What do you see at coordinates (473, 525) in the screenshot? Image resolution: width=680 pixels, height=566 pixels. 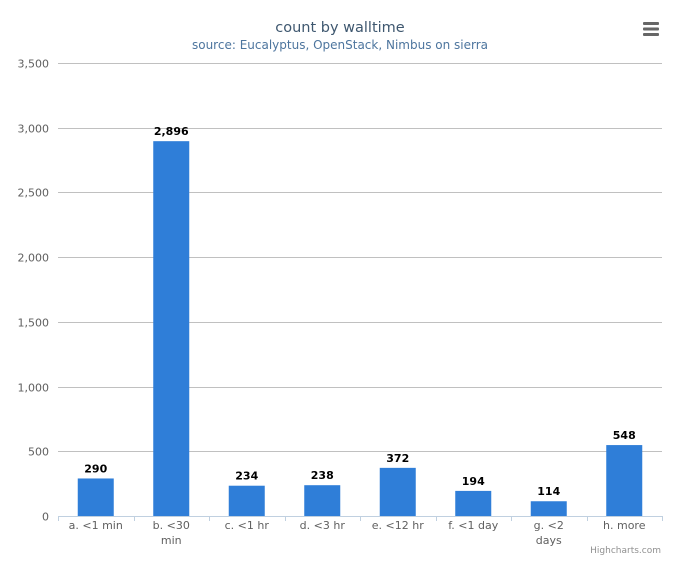 I see `x-tick-label: f. <1 day` at bounding box center [473, 525].